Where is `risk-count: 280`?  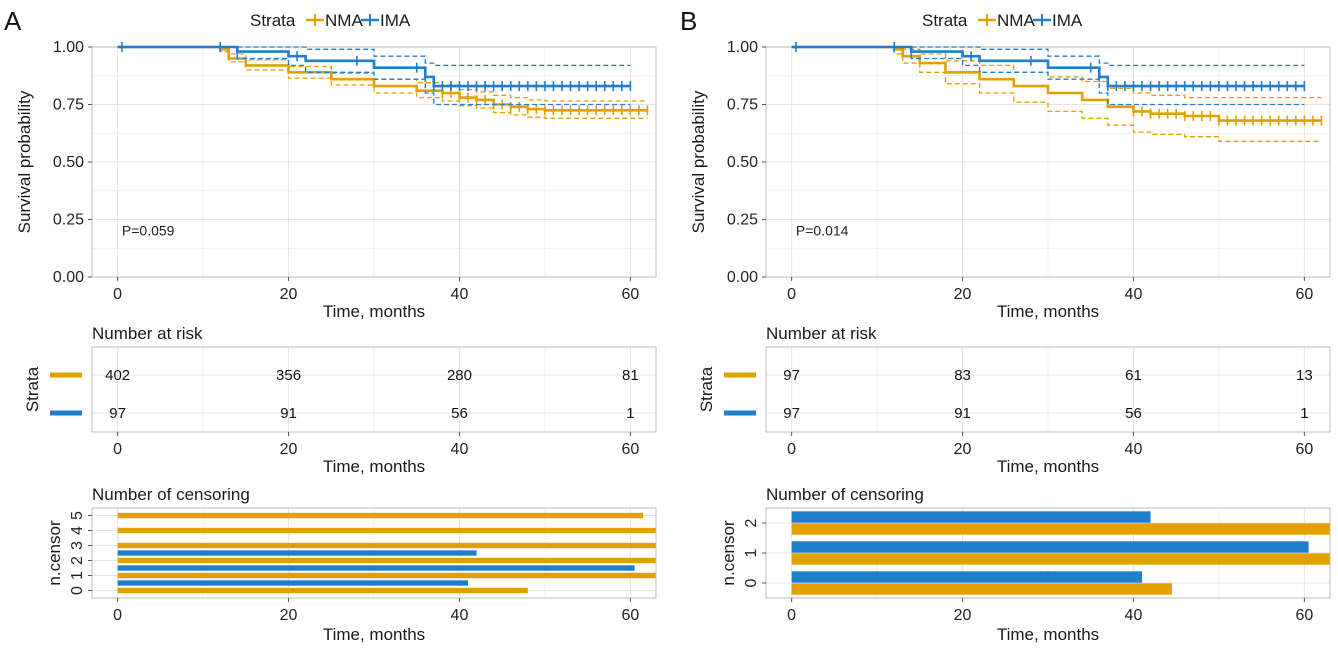
risk-count: 280 is located at coordinates (459, 375).